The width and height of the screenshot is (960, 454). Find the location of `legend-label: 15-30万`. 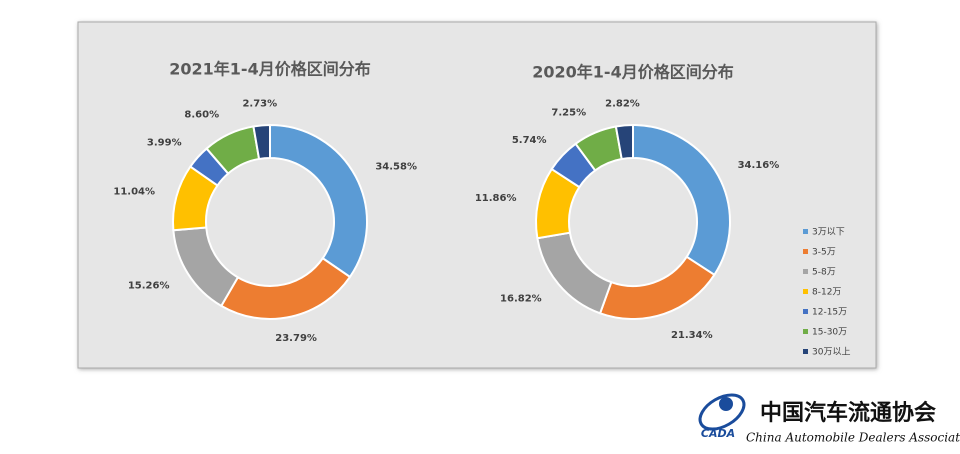

legend-label: 15-30万 is located at coordinates (829, 333).